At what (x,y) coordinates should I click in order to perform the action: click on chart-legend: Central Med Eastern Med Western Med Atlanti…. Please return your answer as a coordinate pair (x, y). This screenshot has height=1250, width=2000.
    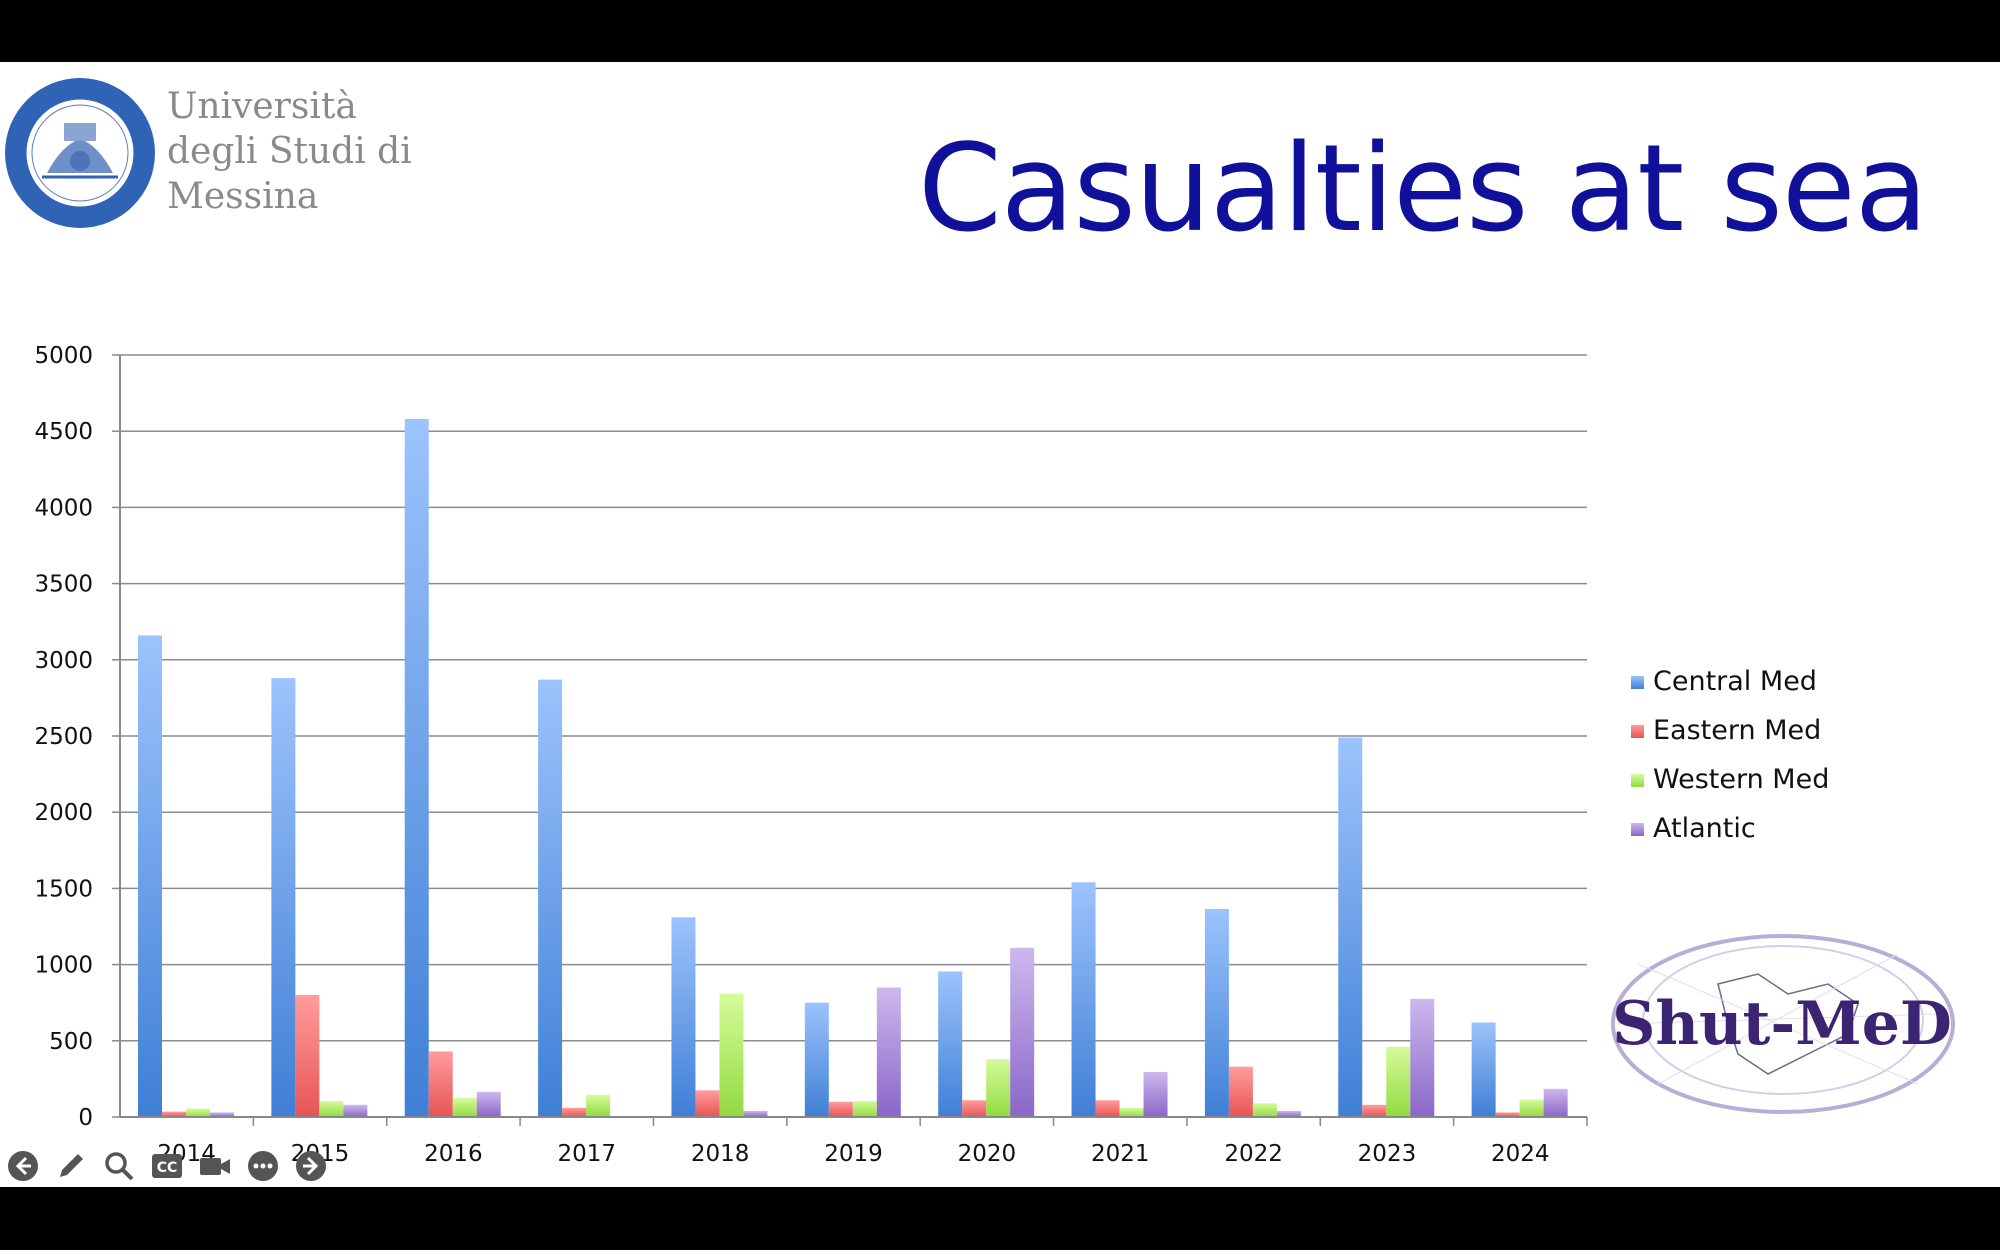
    Looking at the image, I should click on (1730, 755).